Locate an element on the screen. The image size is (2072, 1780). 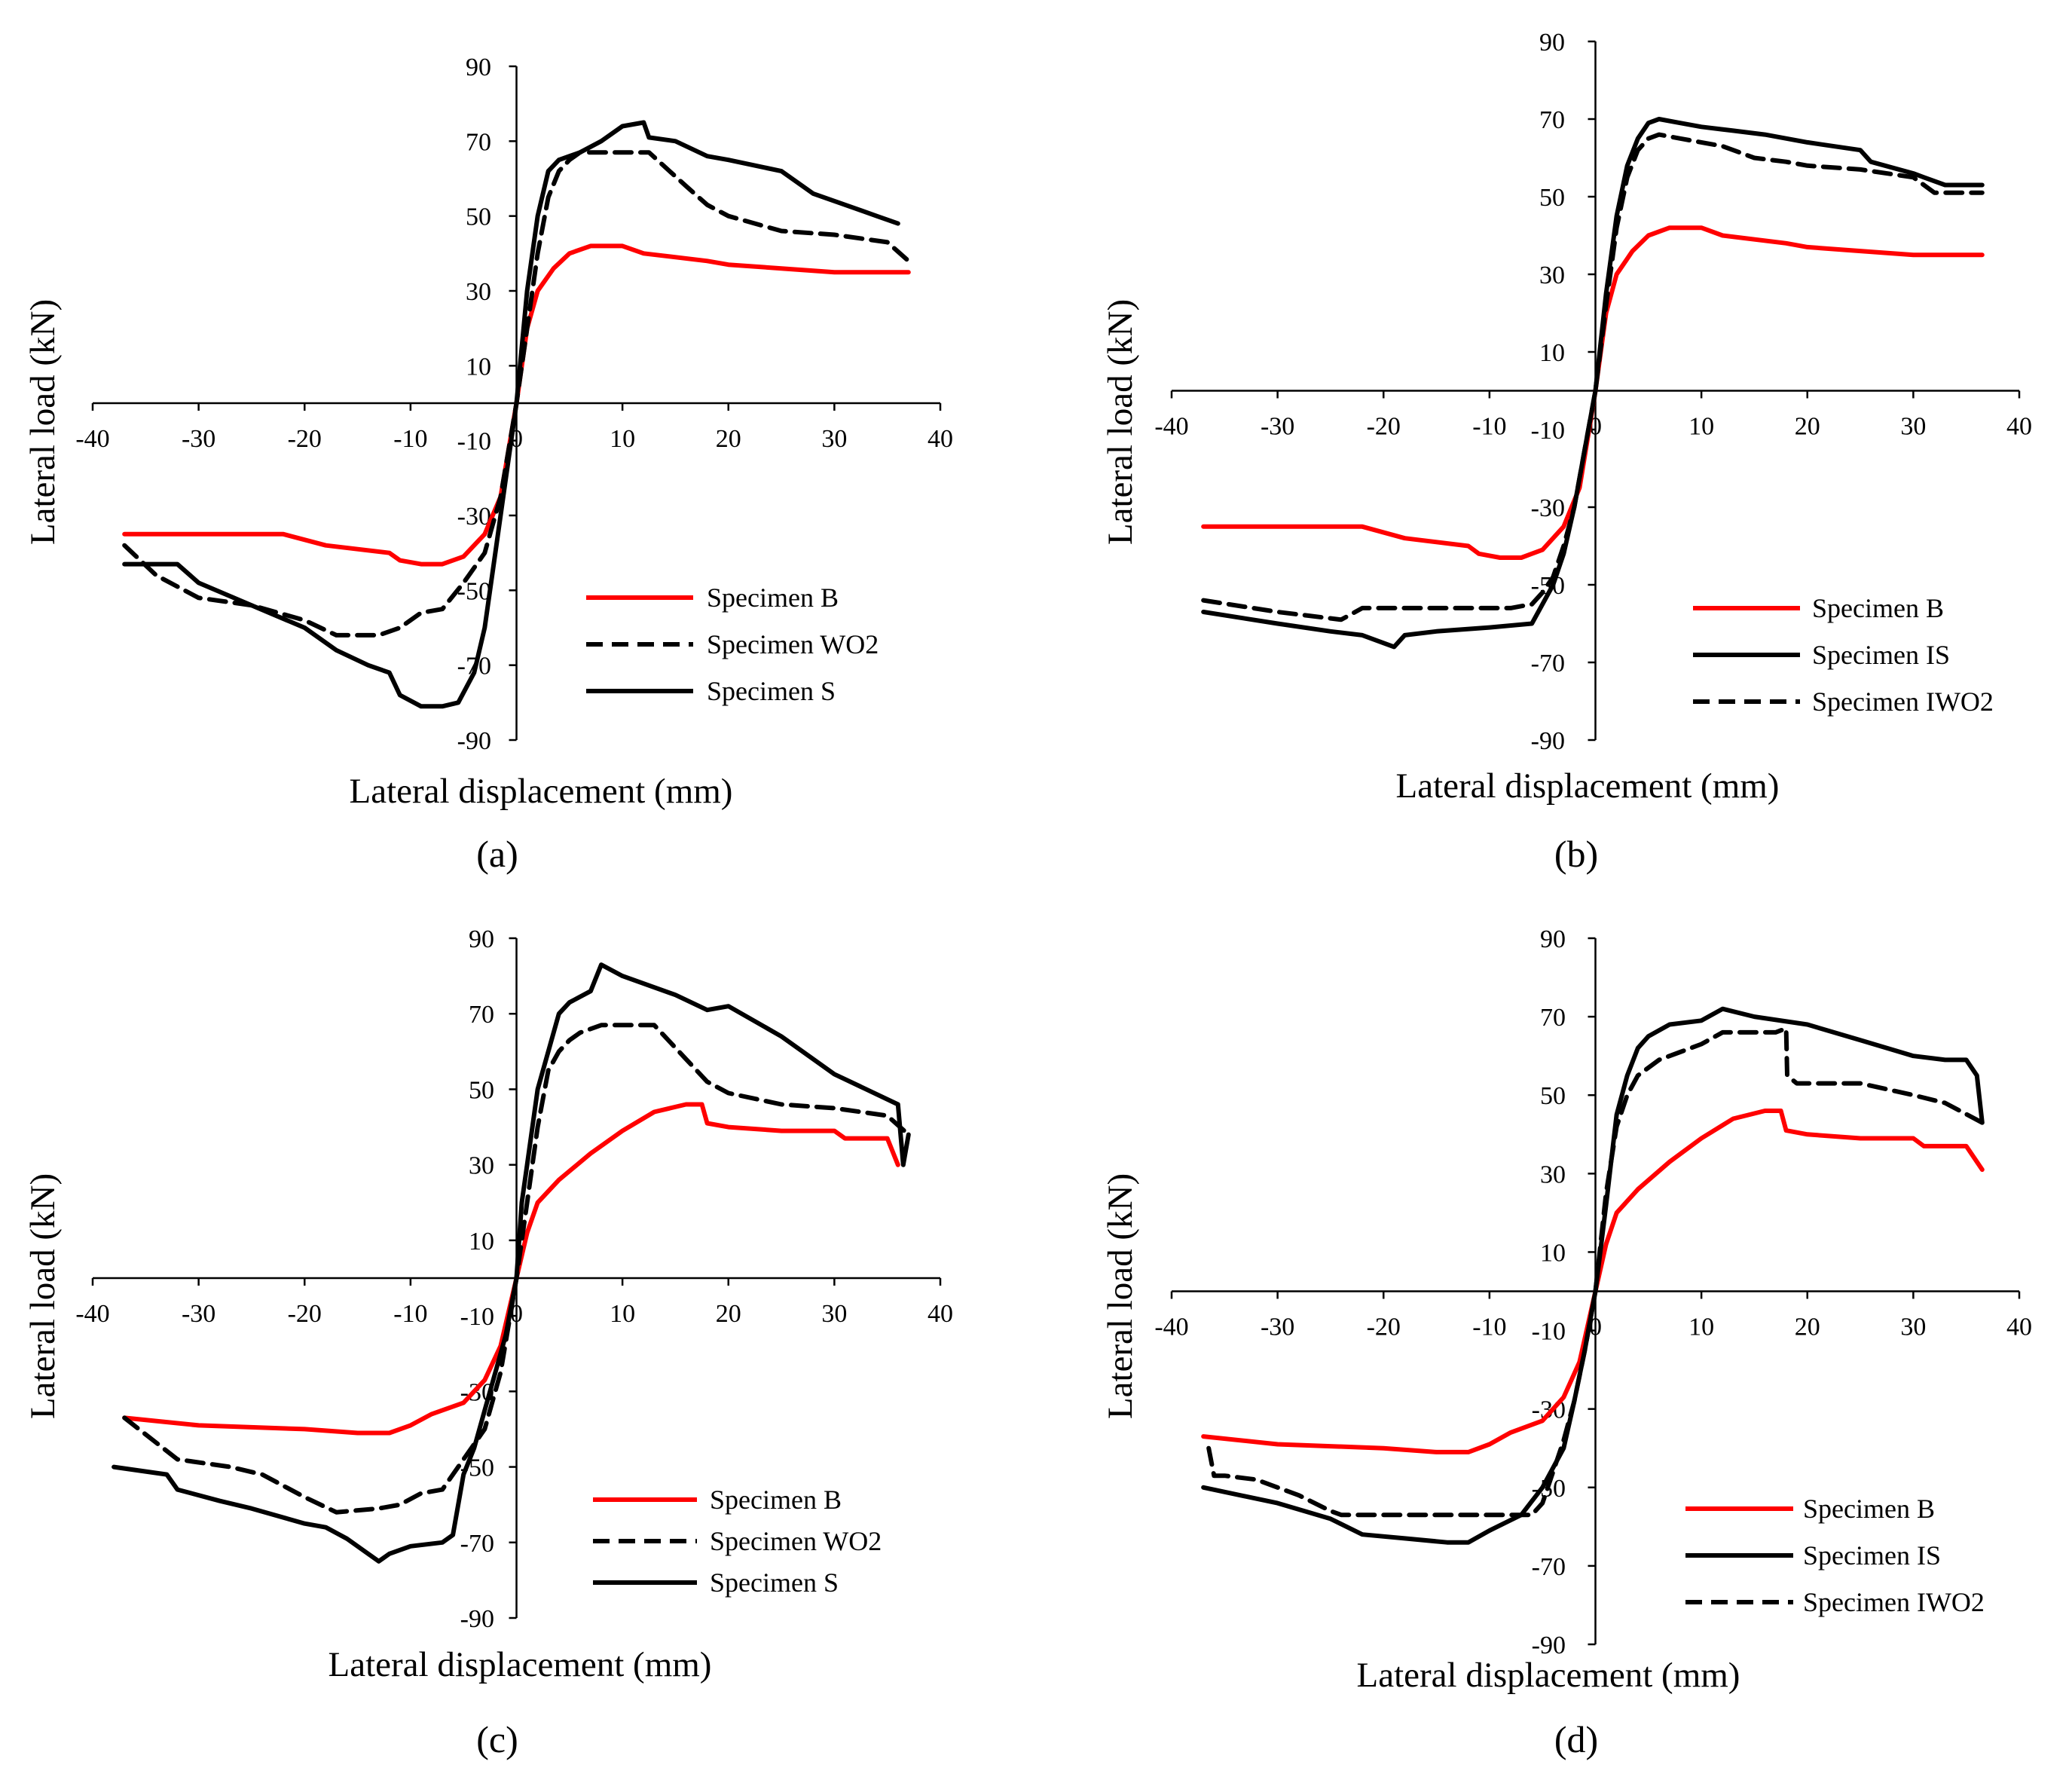
legend-label: Specimen IS is located at coordinates (1872, 1555).